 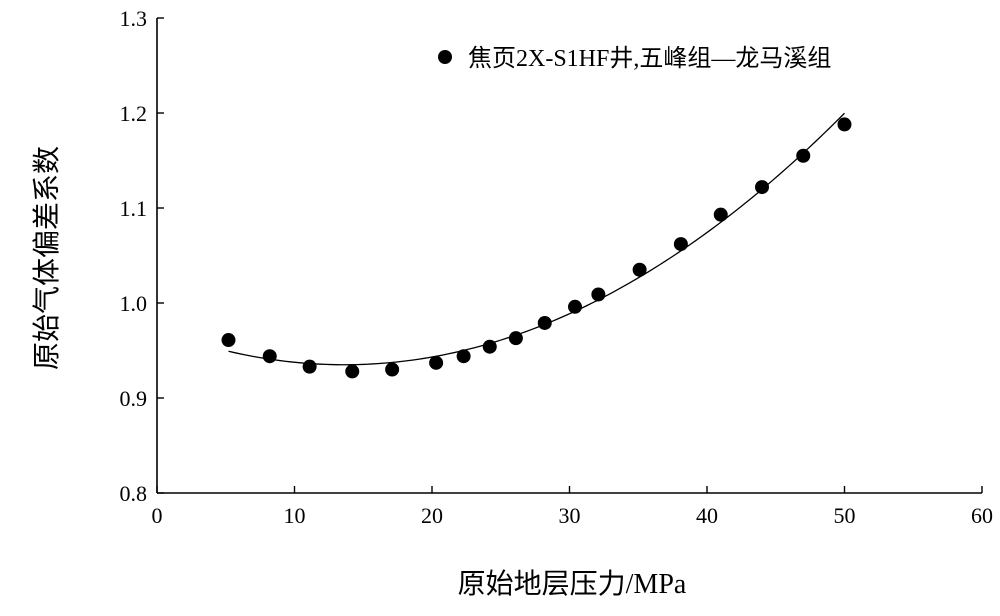 I want to click on x-tick-label: 30, so click(x=570, y=515).